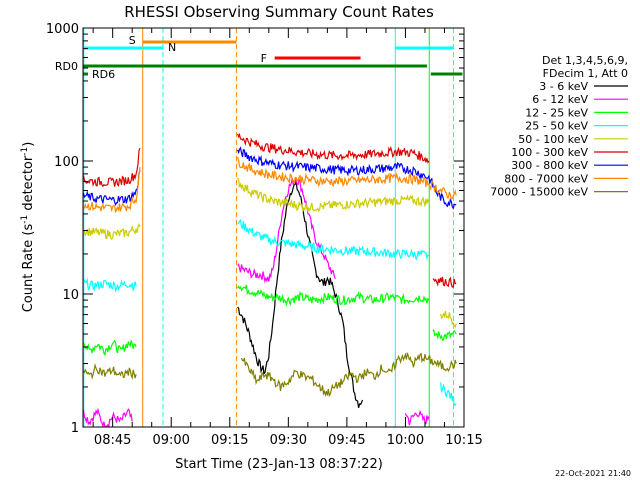 The image size is (640, 480). I want to click on legend-label-0: 3 - 6 keV, so click(563, 86).